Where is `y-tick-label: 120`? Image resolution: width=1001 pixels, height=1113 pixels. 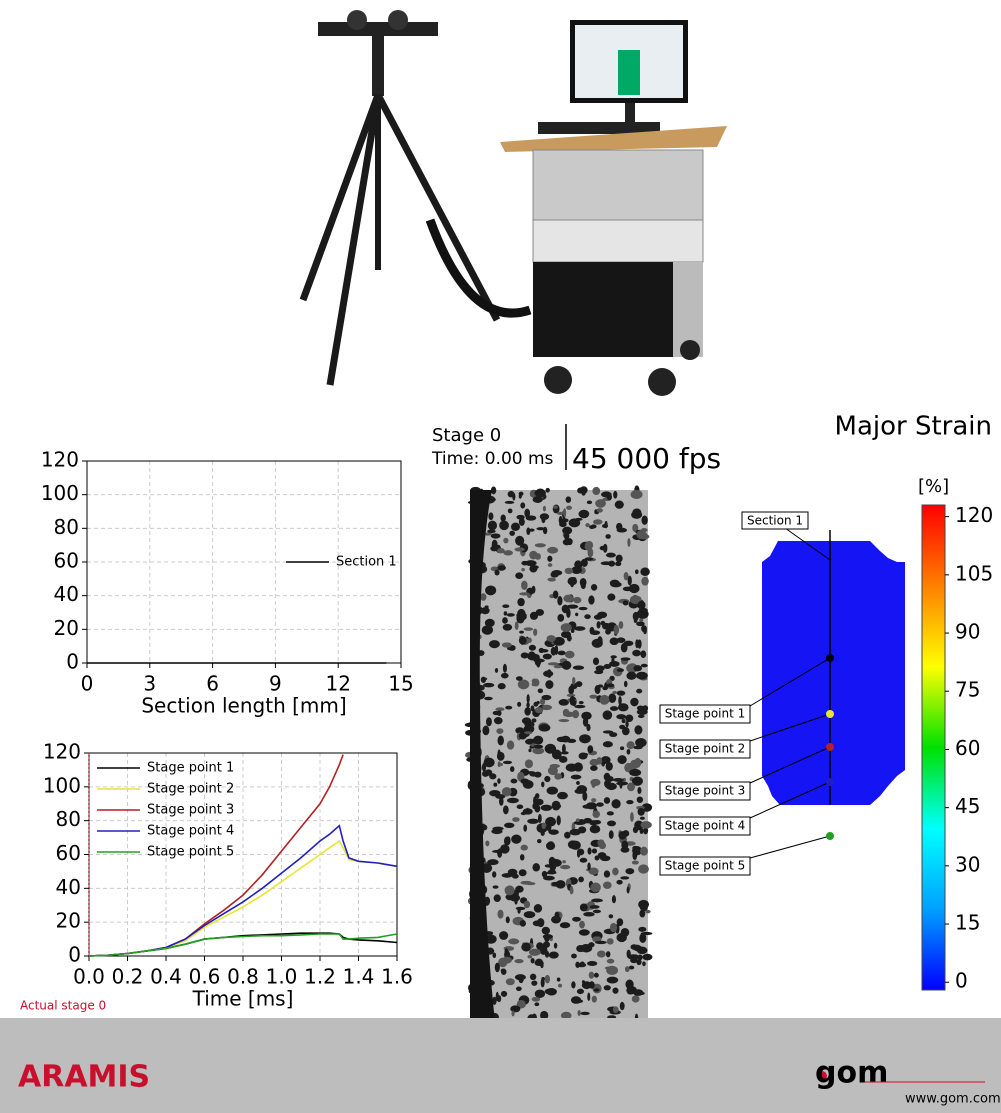
y-tick-label: 120 is located at coordinates (60, 460).